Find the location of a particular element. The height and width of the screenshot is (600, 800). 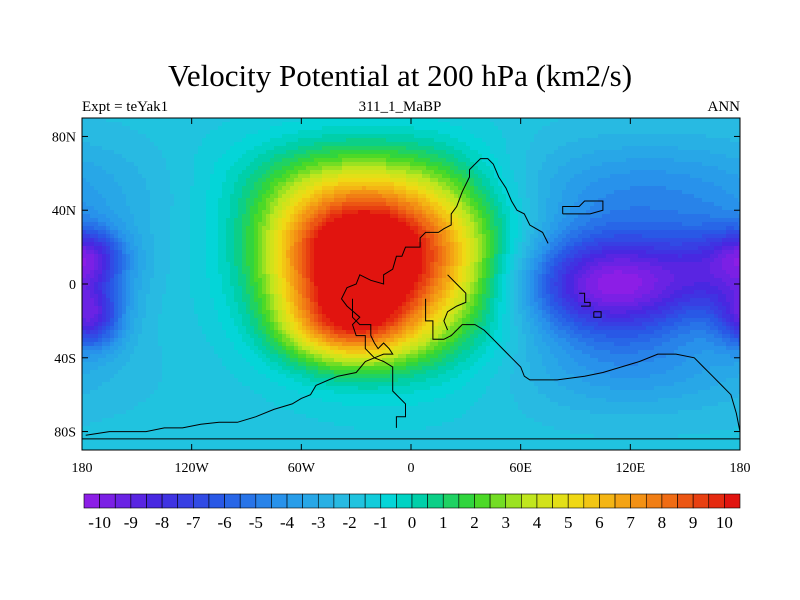

season-label: ANN is located at coordinates (724, 107).